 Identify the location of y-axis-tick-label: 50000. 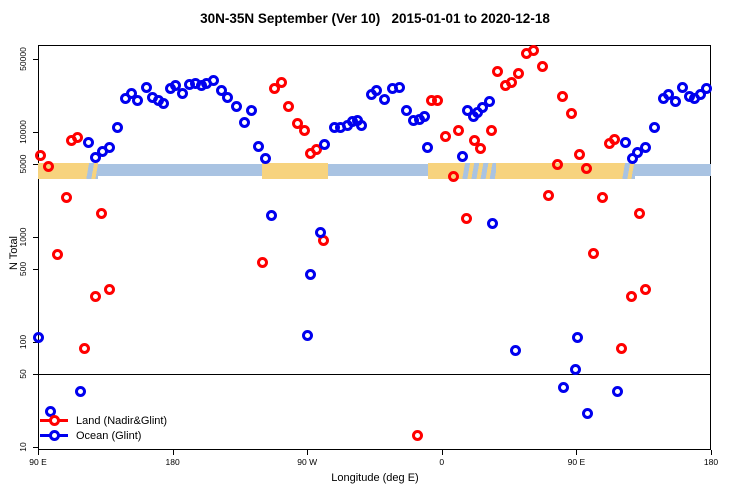
(23, 59).